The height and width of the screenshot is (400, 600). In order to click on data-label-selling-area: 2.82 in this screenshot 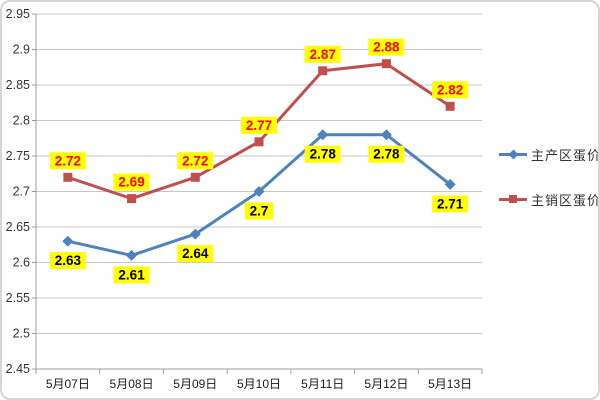, I will do `click(450, 89)`.